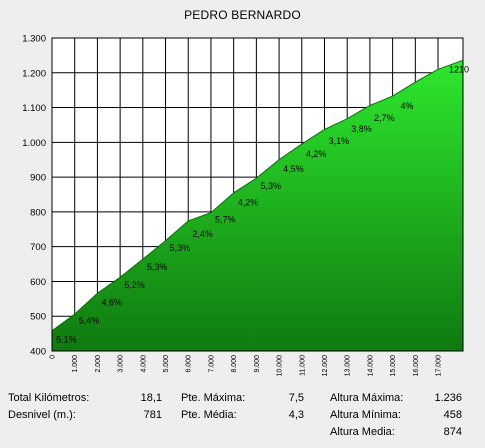  I want to click on segment-gradient-label: 2,7%, so click(384, 118).